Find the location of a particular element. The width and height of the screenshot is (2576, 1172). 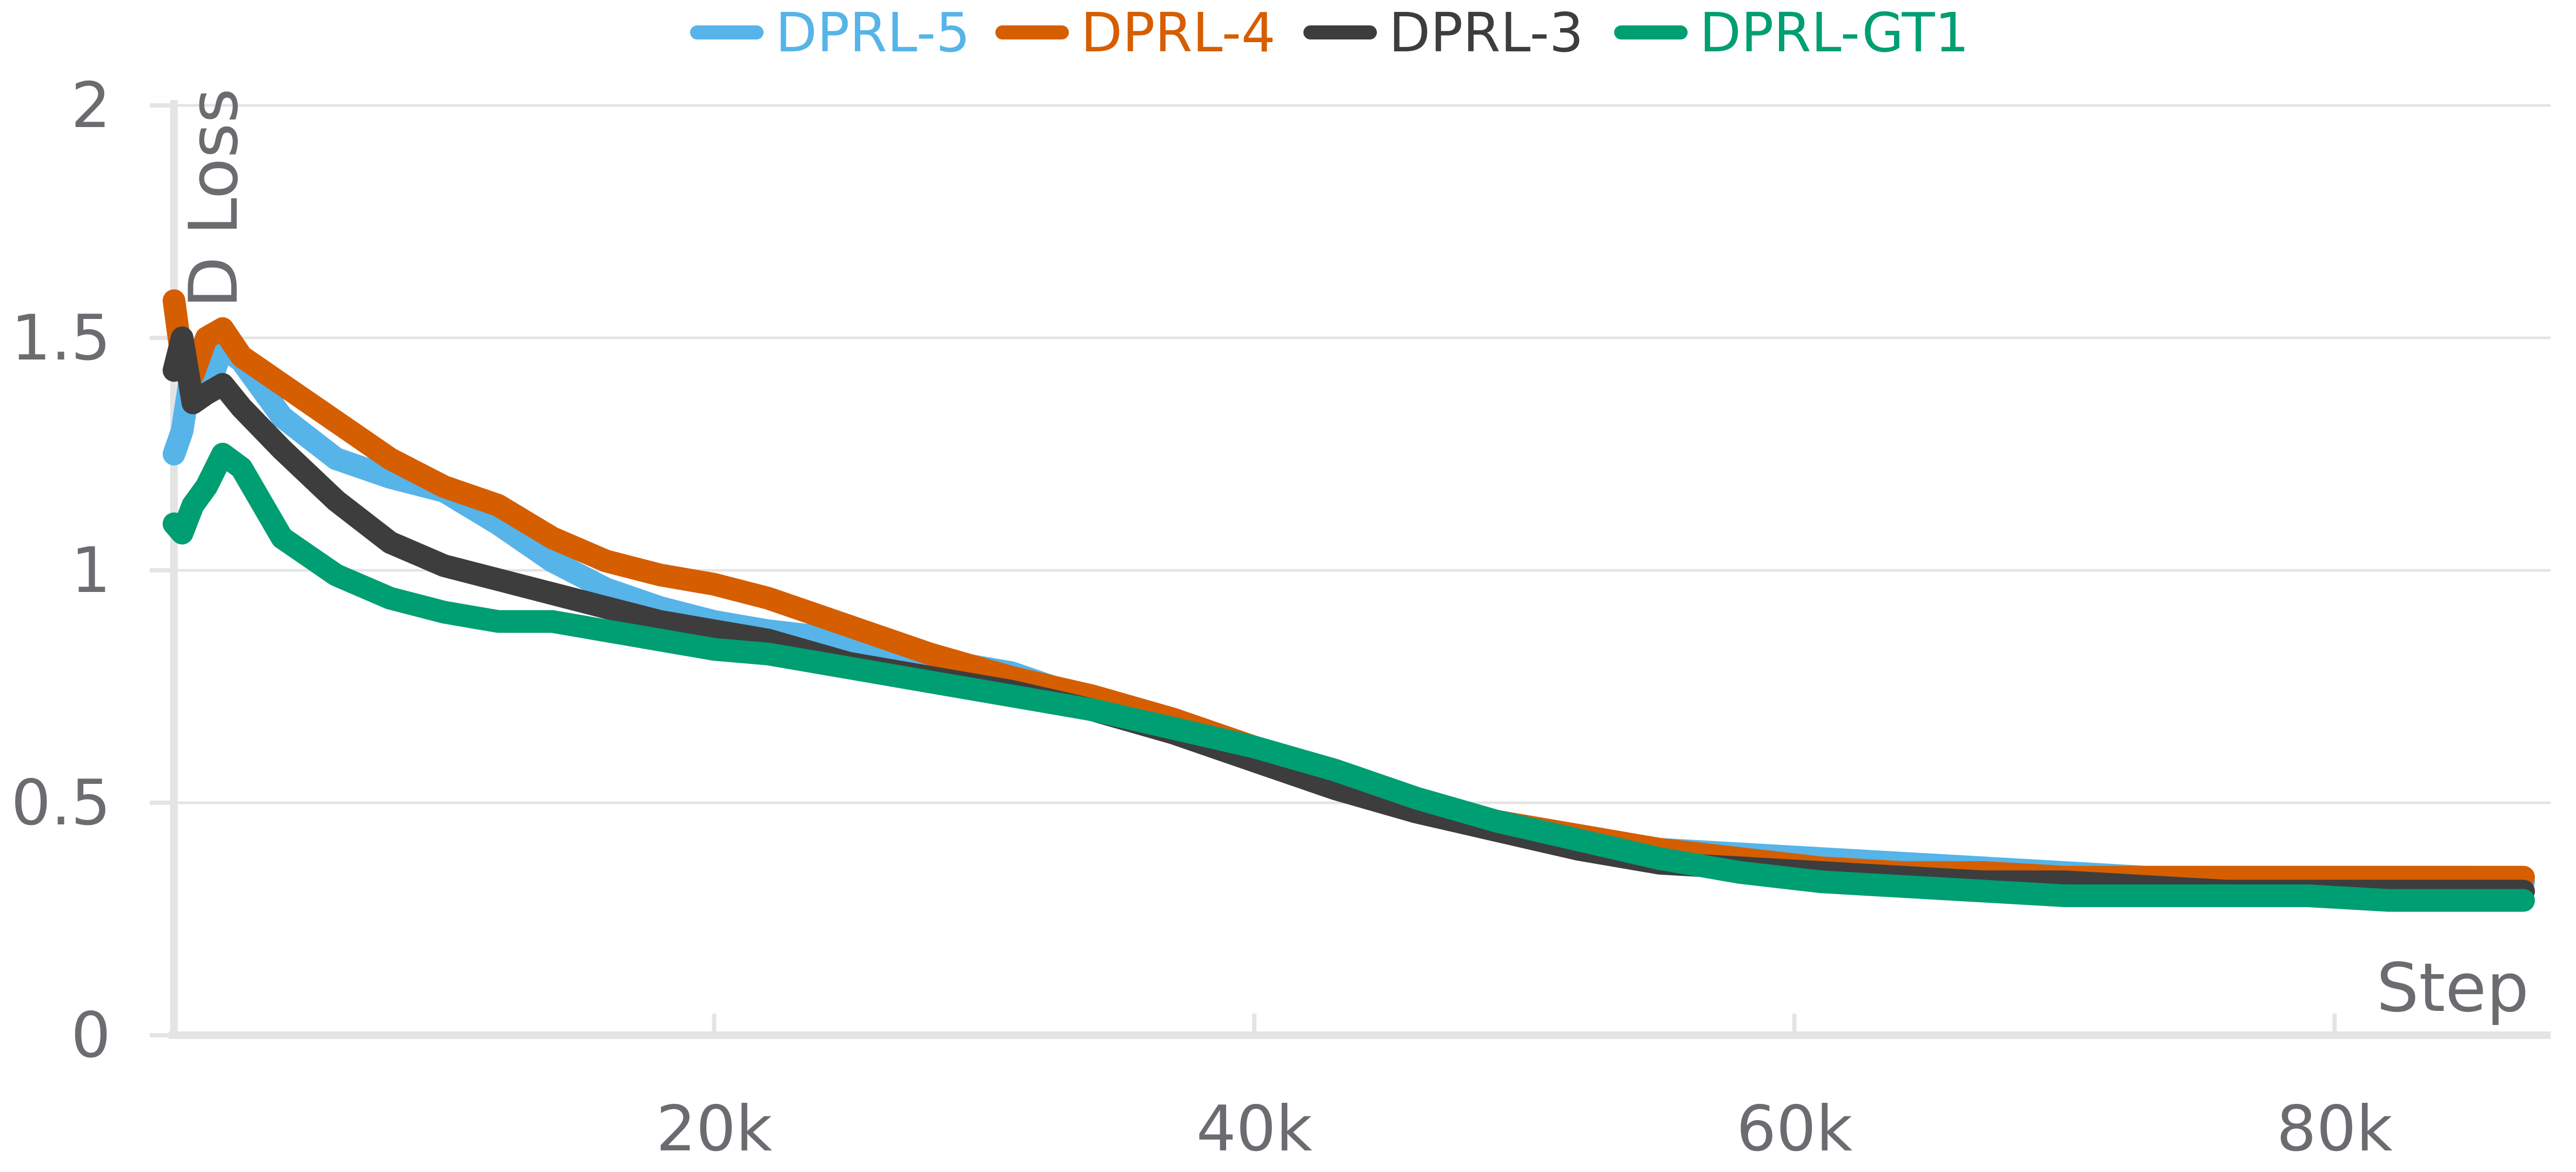

x-tick-label-1: 40k is located at coordinates (1254, 1129).